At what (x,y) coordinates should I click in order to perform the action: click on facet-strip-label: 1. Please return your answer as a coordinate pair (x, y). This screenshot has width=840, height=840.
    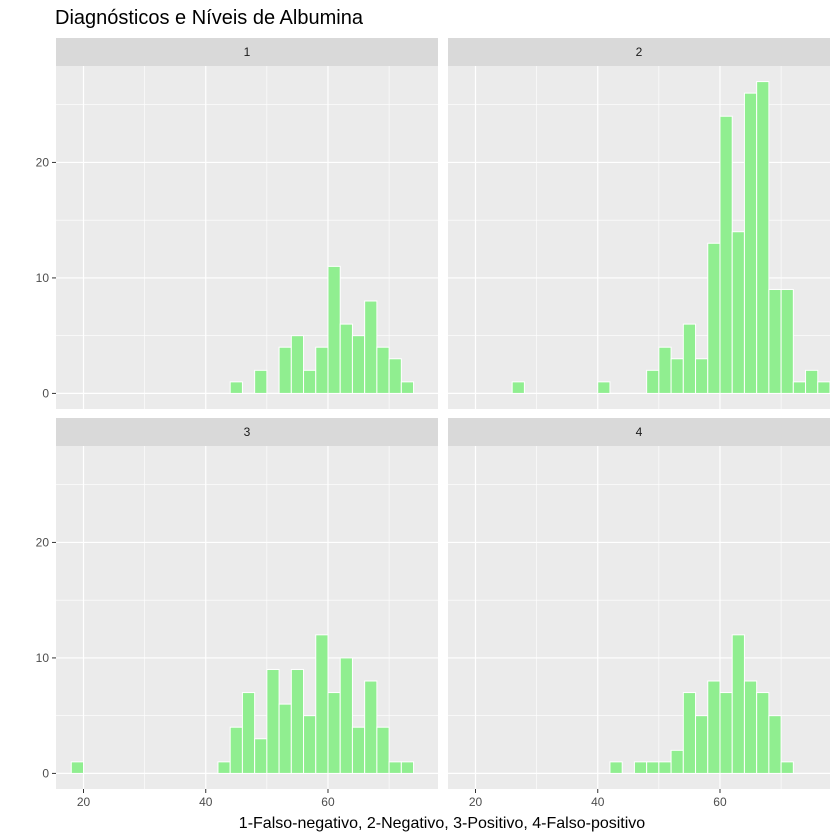
    Looking at the image, I should click on (247, 52).